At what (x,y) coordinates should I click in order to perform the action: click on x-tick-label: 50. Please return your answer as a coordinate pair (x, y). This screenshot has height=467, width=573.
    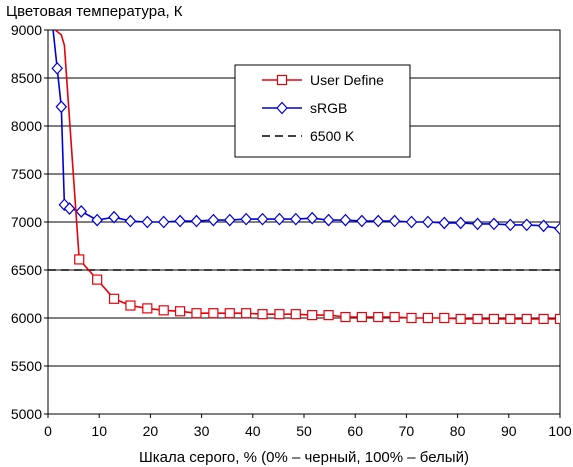
    Looking at the image, I should click on (304, 431).